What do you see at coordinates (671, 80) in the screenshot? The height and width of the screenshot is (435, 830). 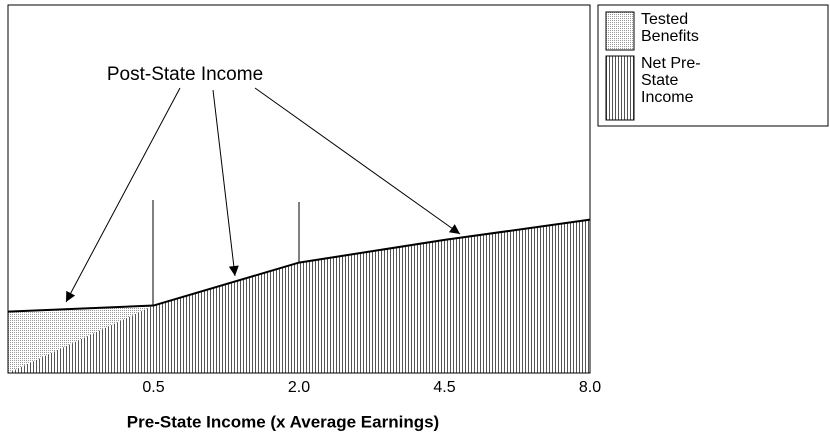 I see `legend-label: Net Pre-State Income` at bounding box center [671, 80].